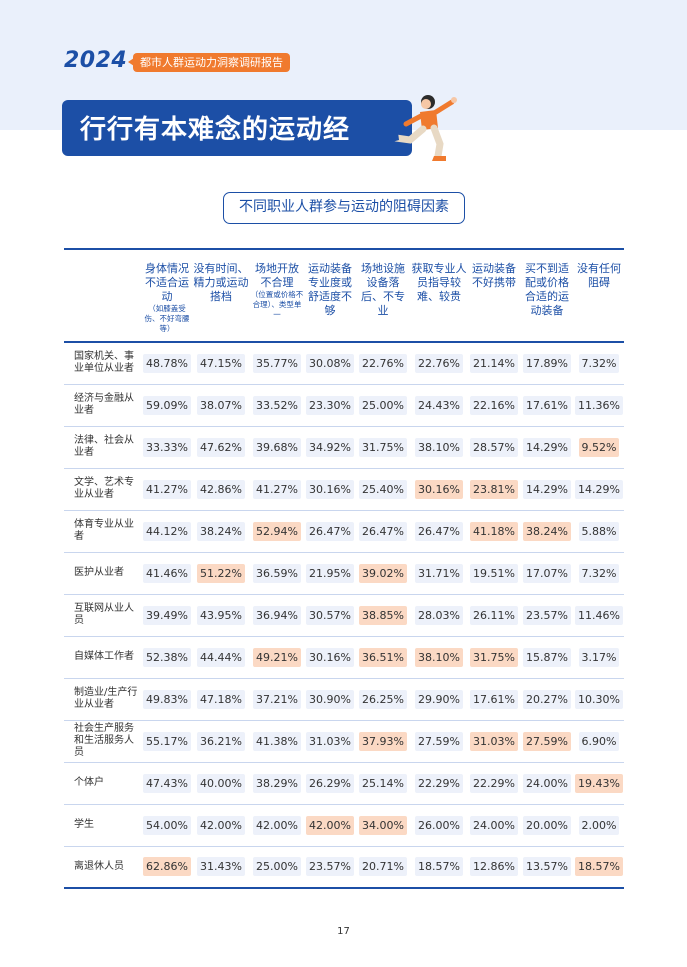 Image resolution: width=687 pixels, height=967 pixels. I want to click on table-cell: 51.22%, so click(221, 573).